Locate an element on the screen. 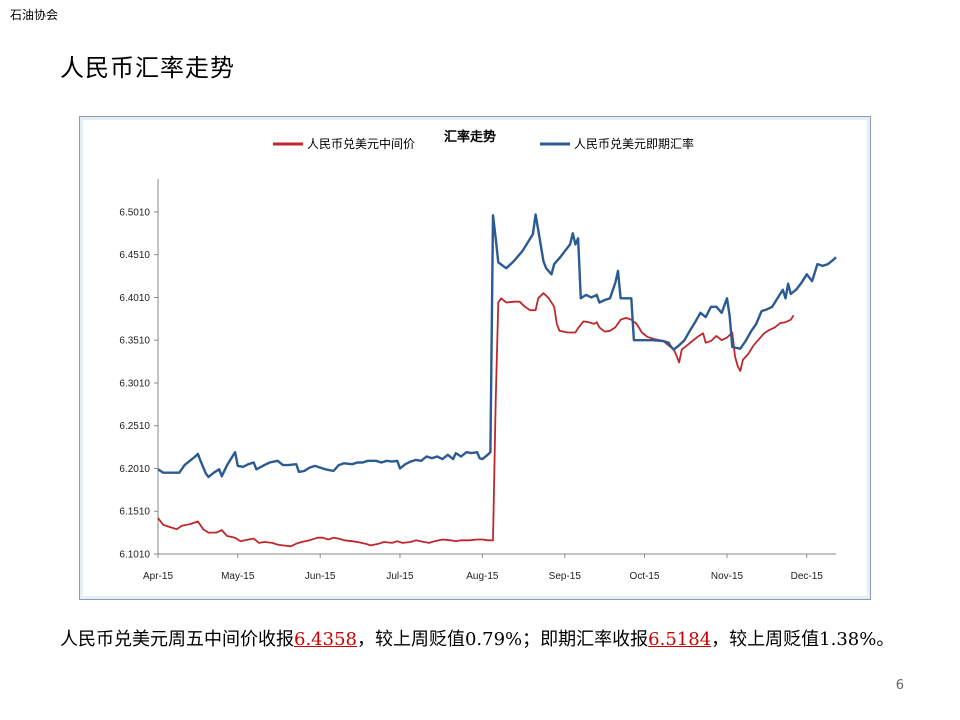 Image resolution: width=960 pixels, height=720 pixels. legend-label-1: 人民币兑美元中间价 is located at coordinates (361, 143).